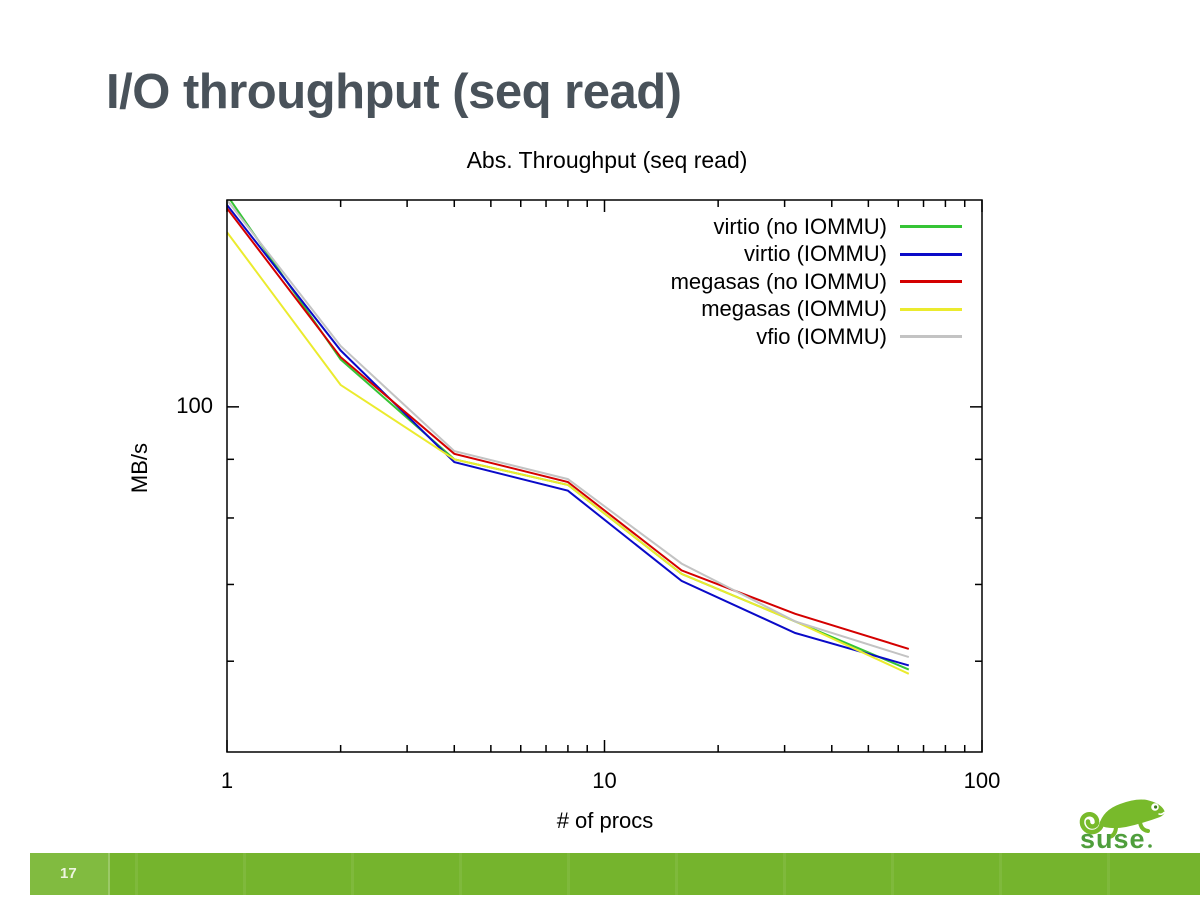  Describe the element at coordinates (607, 160) in the screenshot. I see `chart-title: Abs. Throughput (seq read)` at that location.